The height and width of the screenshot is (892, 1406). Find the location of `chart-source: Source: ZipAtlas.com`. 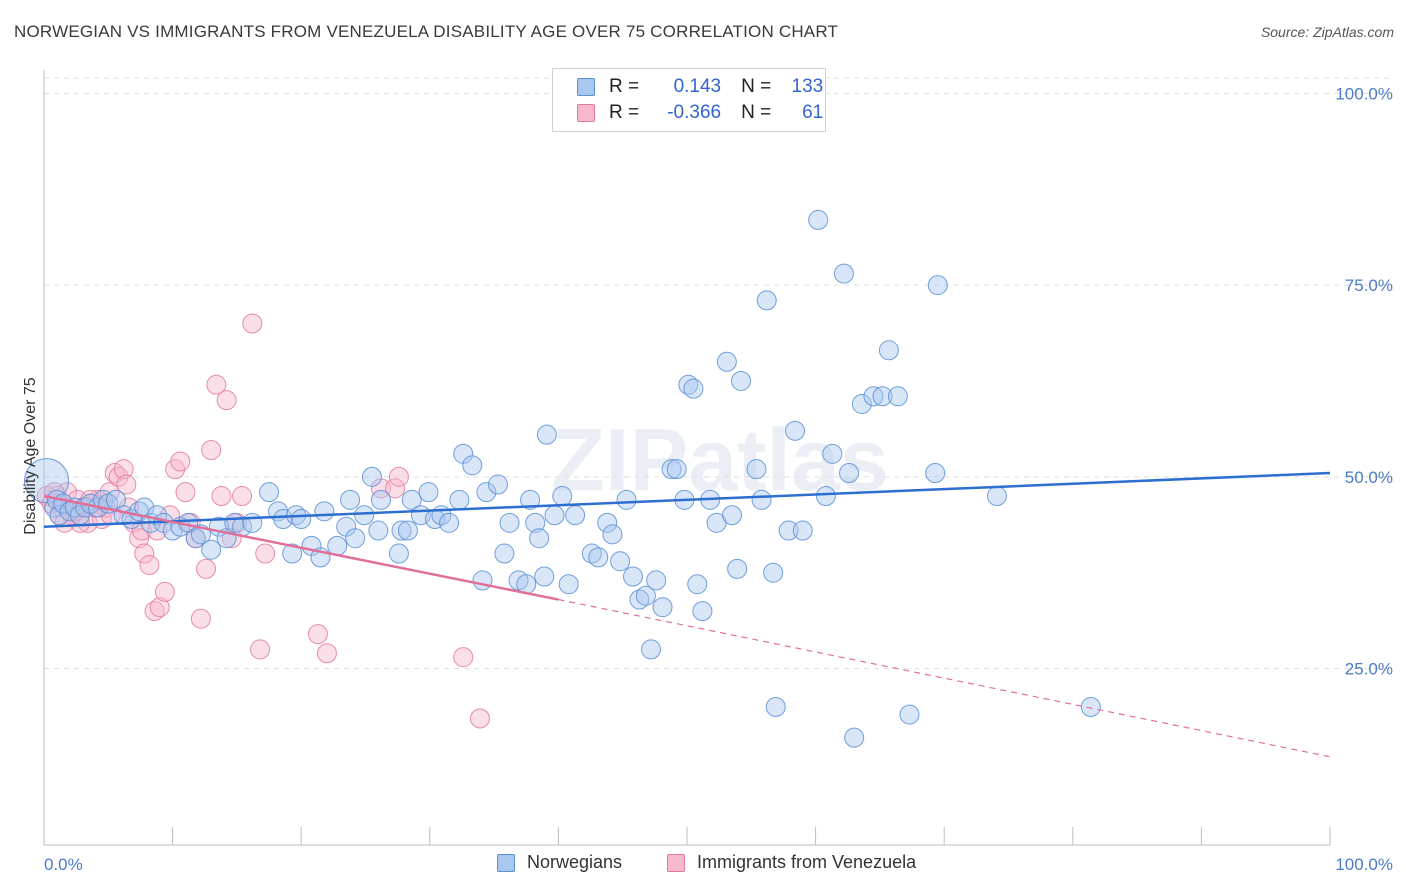

chart-source: Source: ZipAtlas.com is located at coordinates (1327, 32).